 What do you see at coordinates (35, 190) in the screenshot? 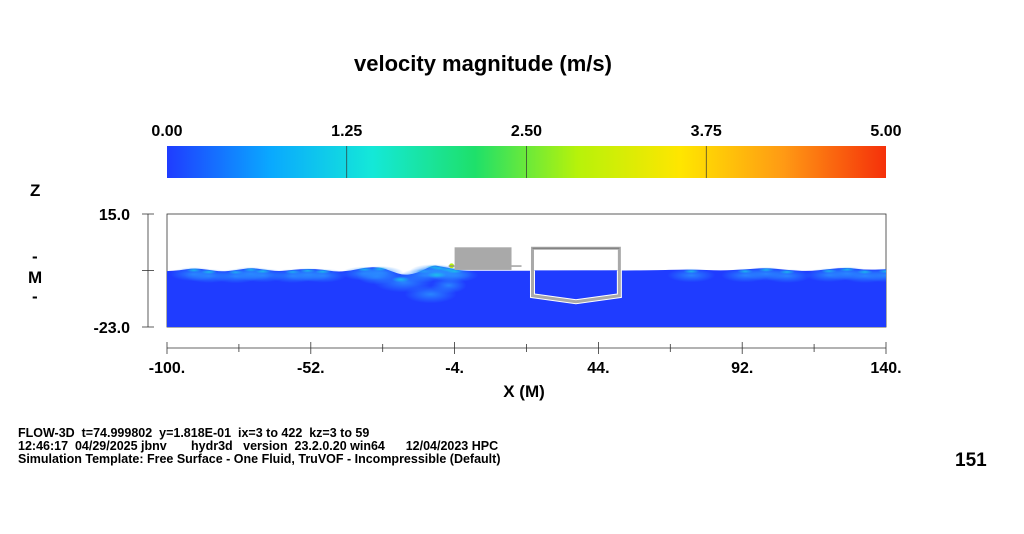
I see `y-axis-label-z: Z` at bounding box center [35, 190].